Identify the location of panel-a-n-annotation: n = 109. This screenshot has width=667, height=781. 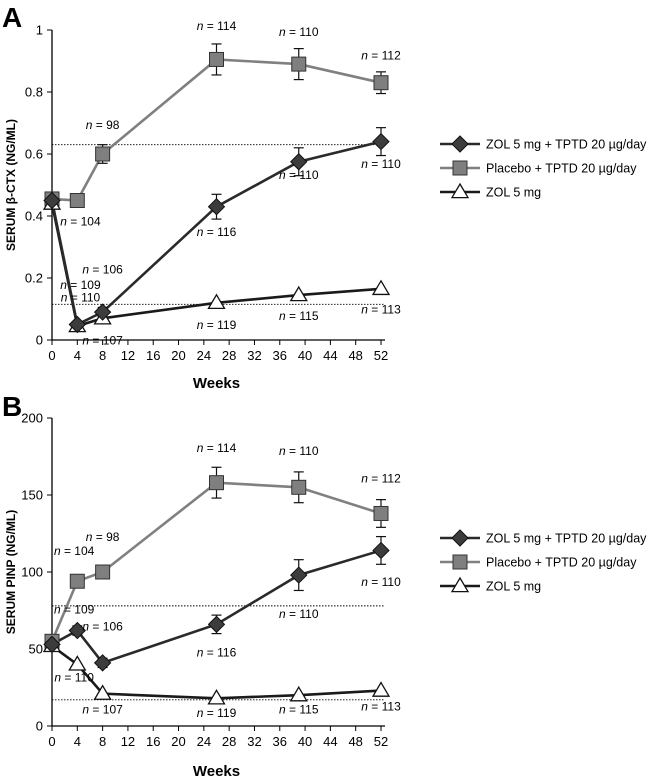
(80, 285).